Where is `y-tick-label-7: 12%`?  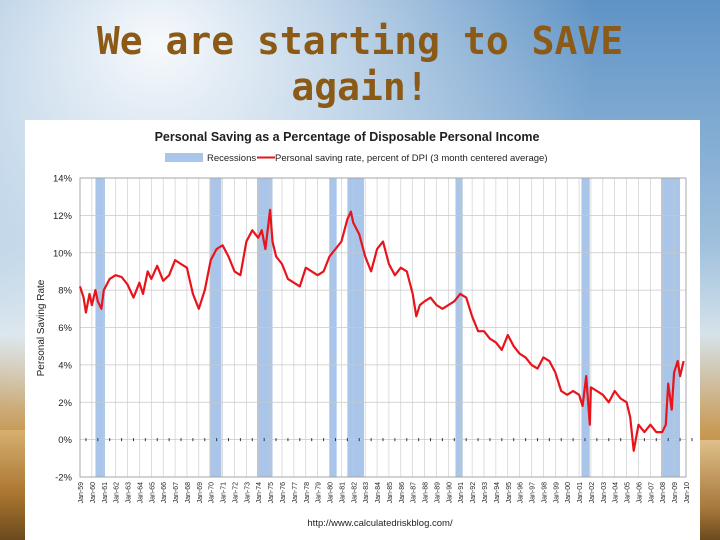
y-tick-label-7: 12% is located at coordinates (63, 216).